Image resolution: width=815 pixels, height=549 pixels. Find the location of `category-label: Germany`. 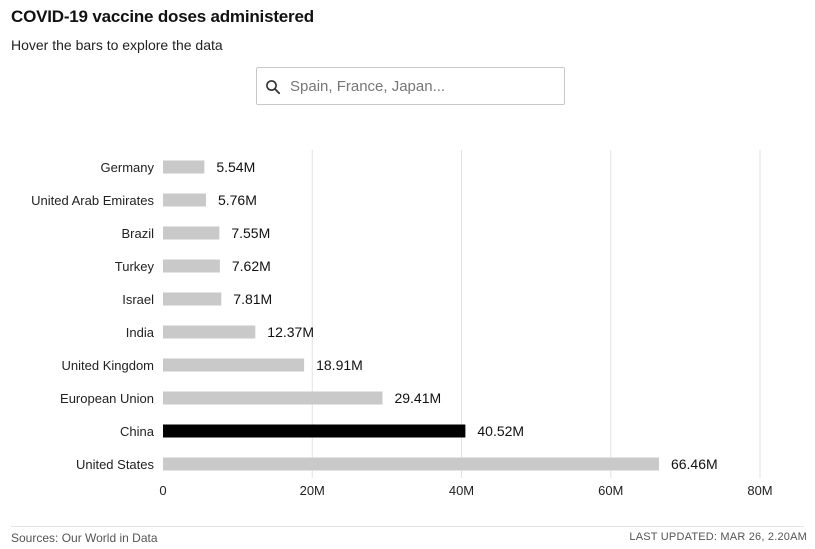

category-label: Germany is located at coordinates (128, 167).